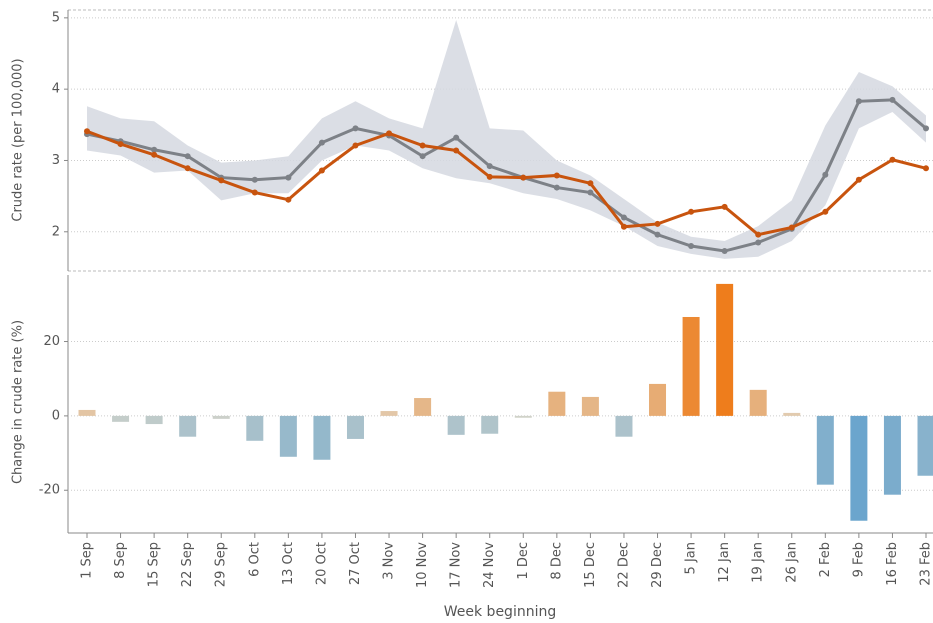 This screenshot has width=933, height=623. Describe the element at coordinates (858, 559) in the screenshot. I see `x-tick-label: 9 Feb` at that location.